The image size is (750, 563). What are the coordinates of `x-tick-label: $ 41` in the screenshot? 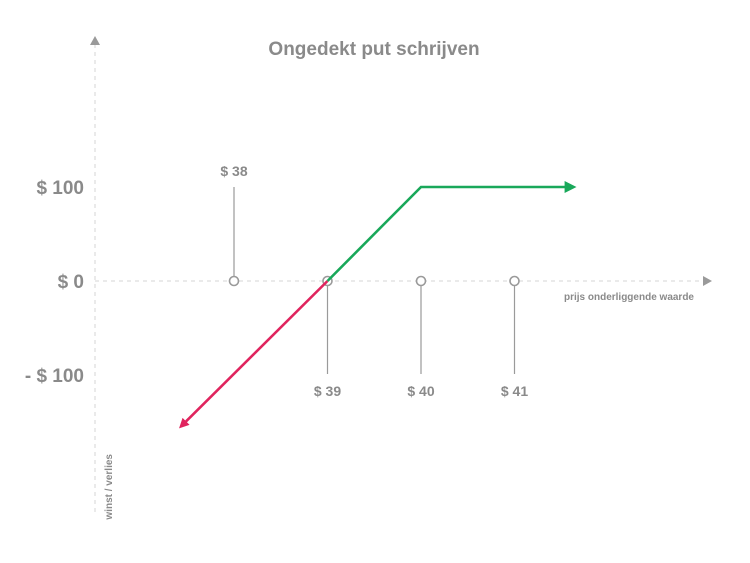 It's located at (514, 391).